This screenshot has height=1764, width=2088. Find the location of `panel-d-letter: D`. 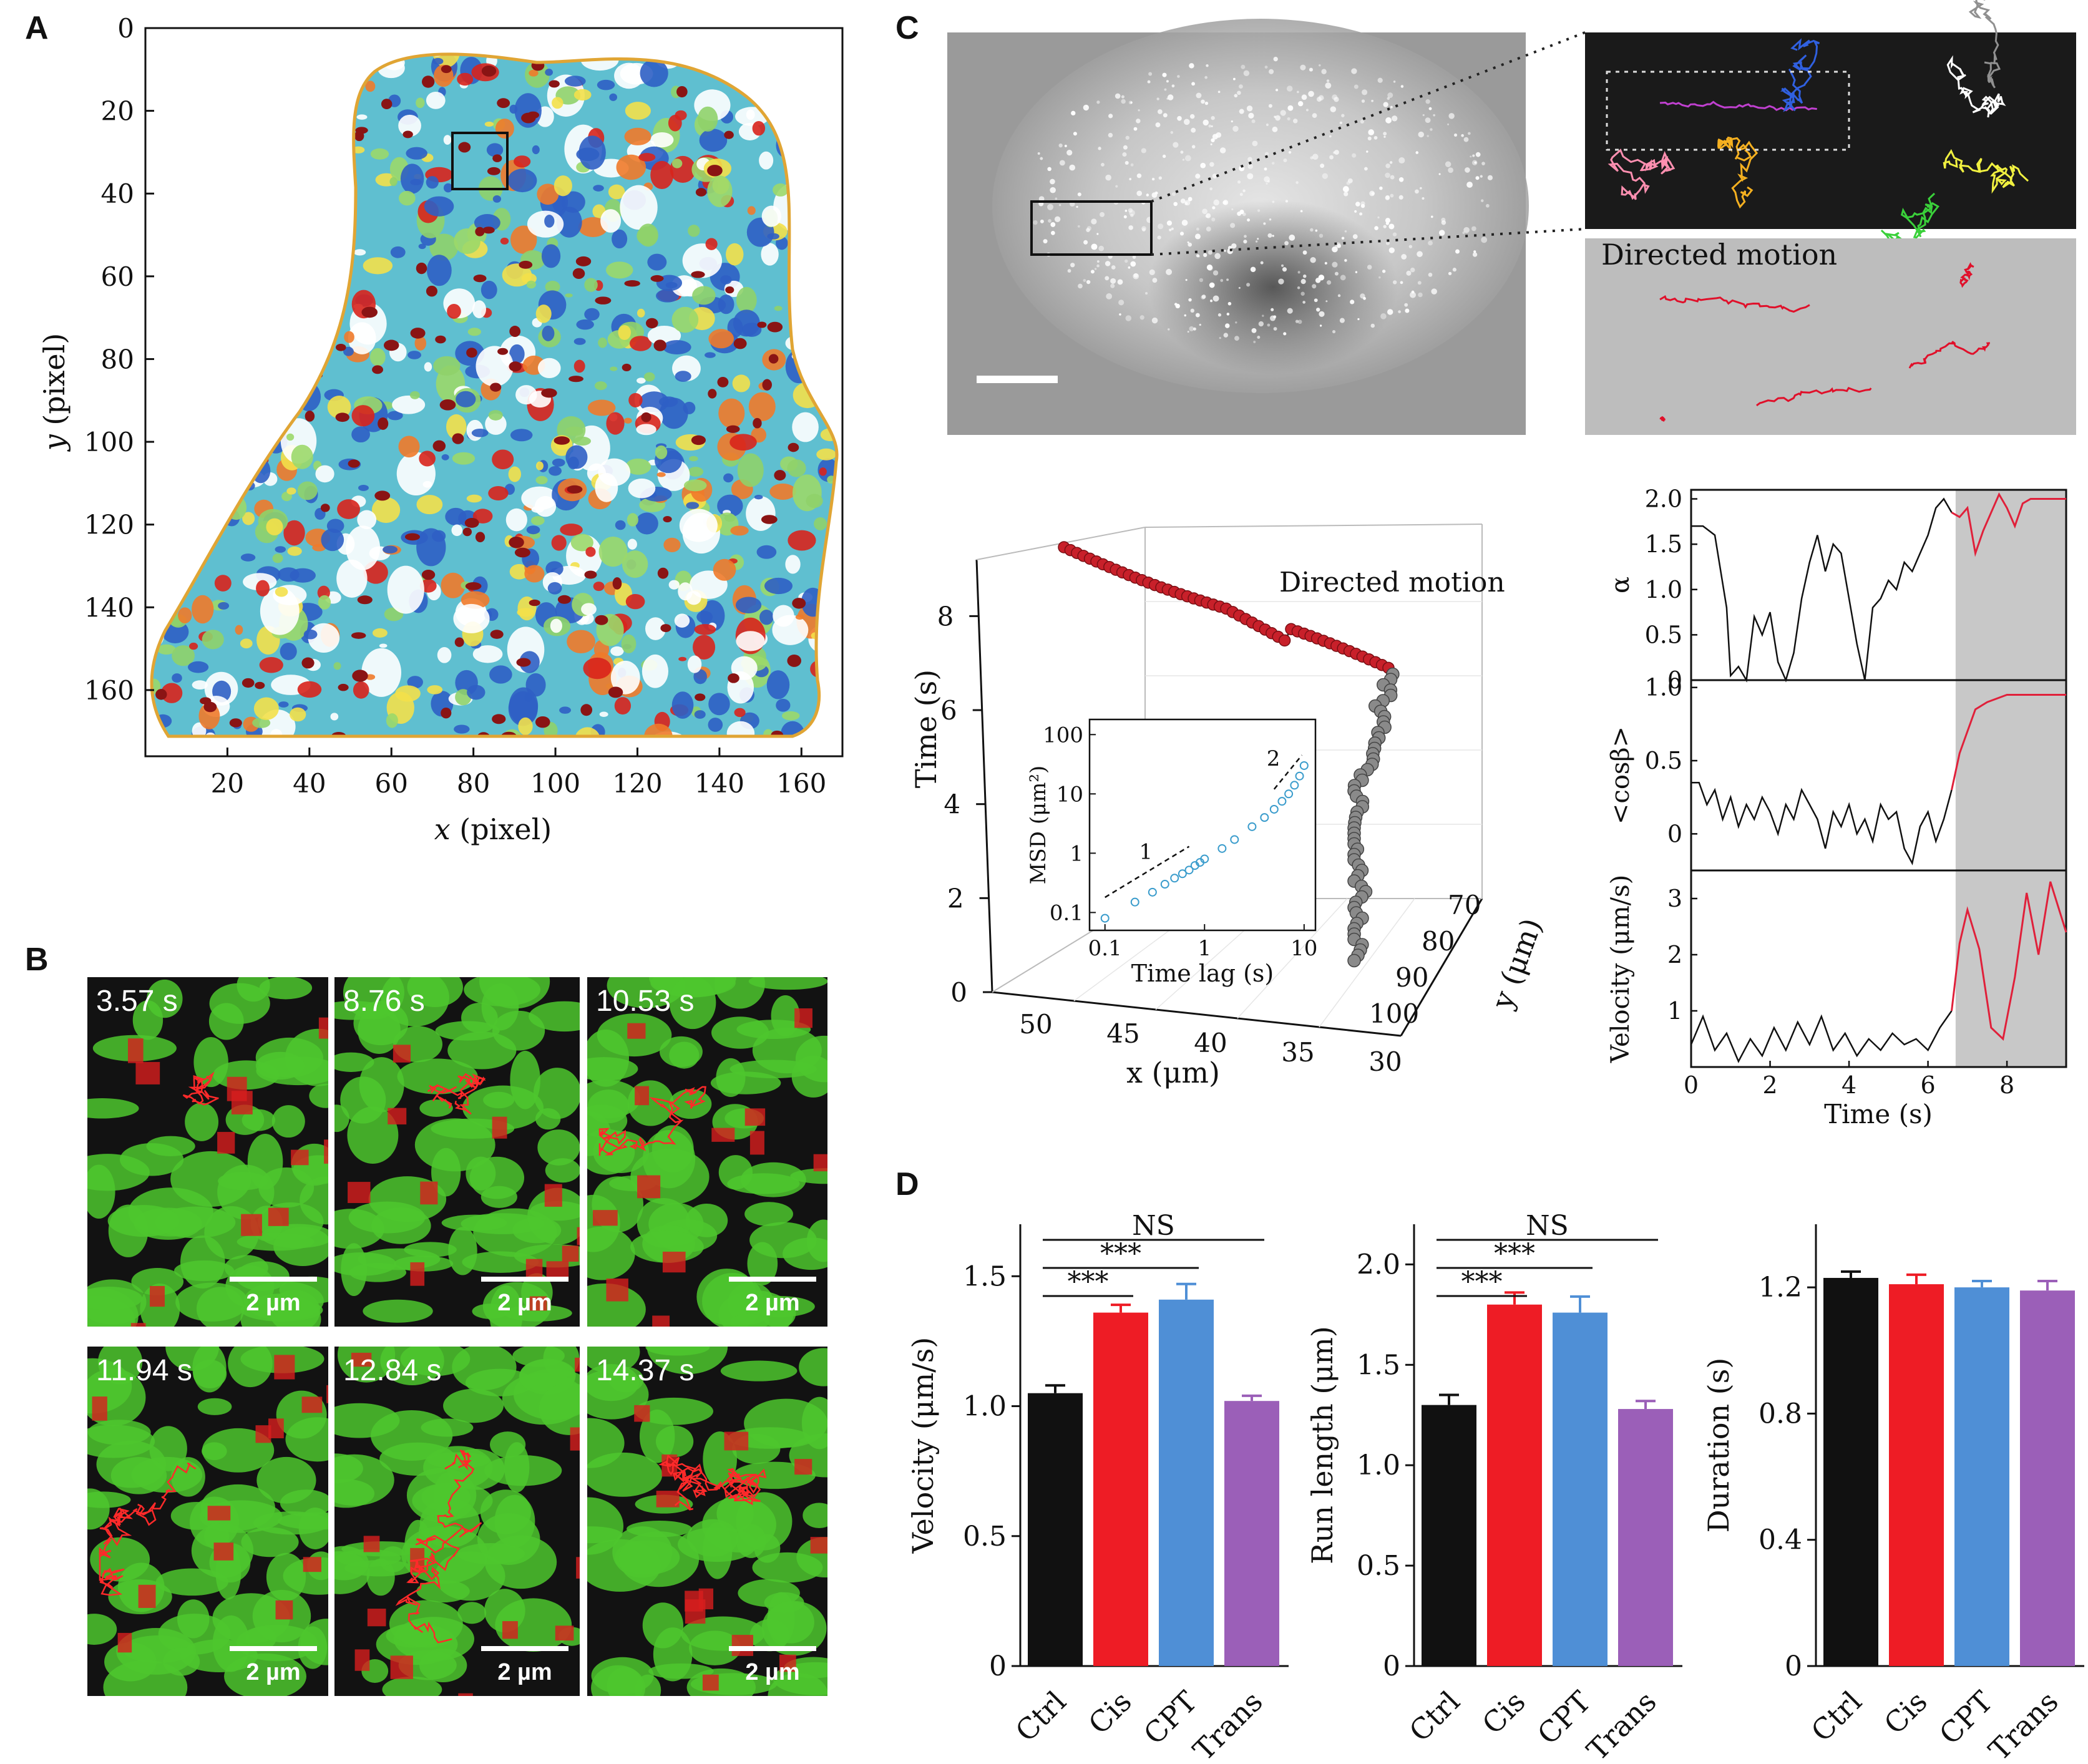

panel-d-letter: D is located at coordinates (907, 1184).